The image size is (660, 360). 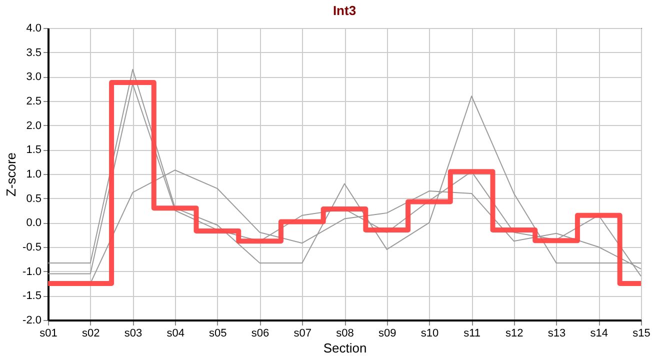 What do you see at coordinates (345, 334) in the screenshot?
I see `x-tick-label: s08` at bounding box center [345, 334].